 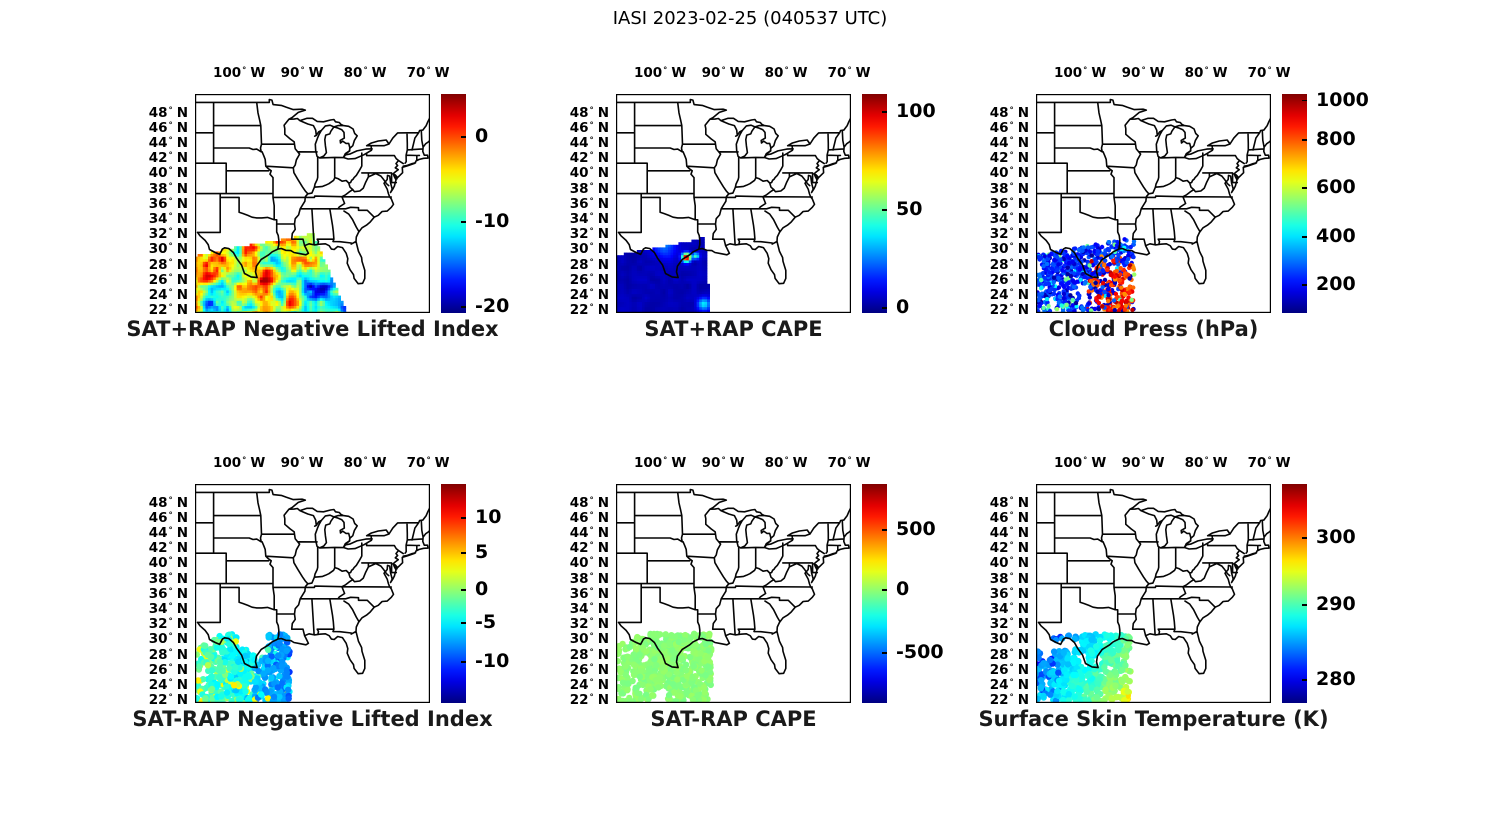 What do you see at coordinates (1085, 667) in the screenshot?
I see `retrieval-dots` at bounding box center [1085, 667].